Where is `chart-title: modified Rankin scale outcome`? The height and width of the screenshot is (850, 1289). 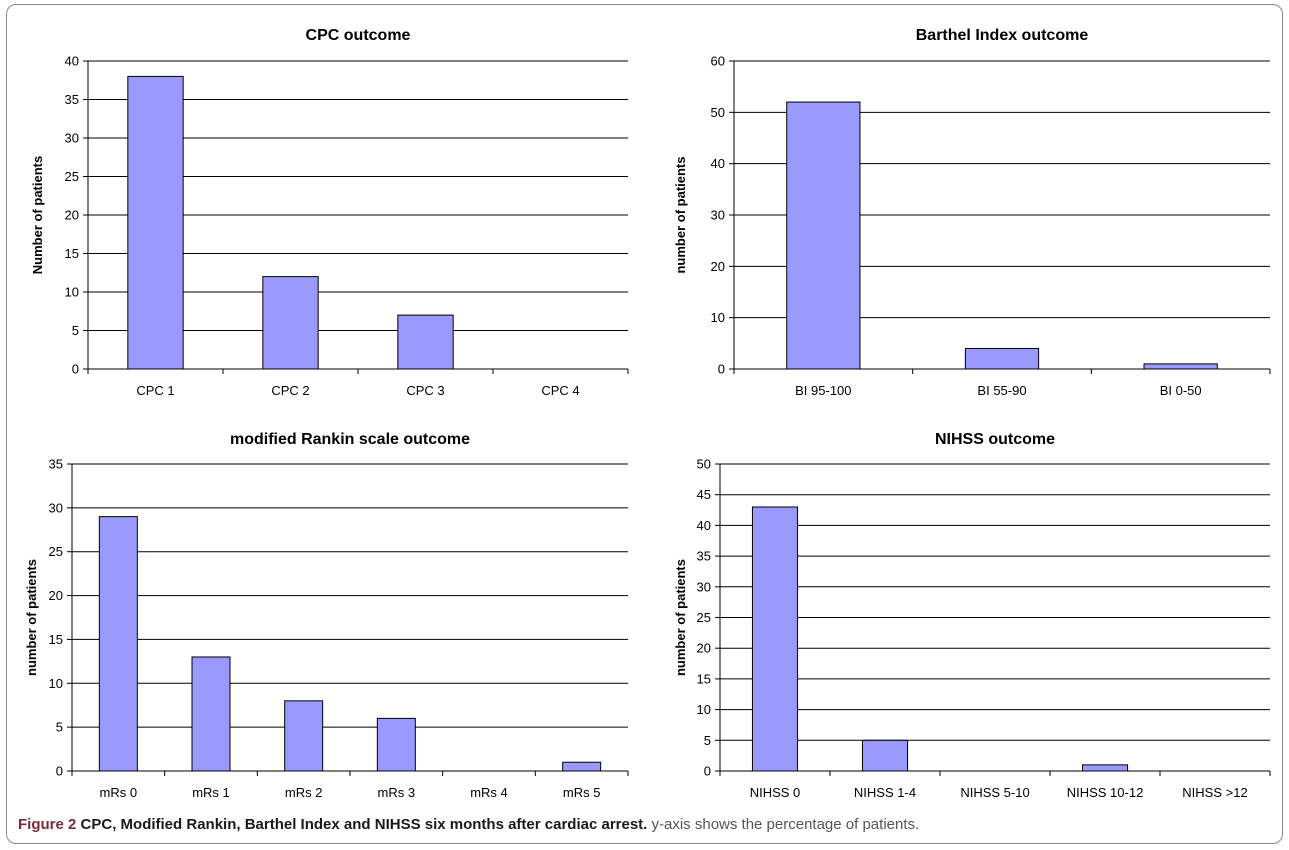 chart-title: modified Rankin scale outcome is located at coordinates (350, 439).